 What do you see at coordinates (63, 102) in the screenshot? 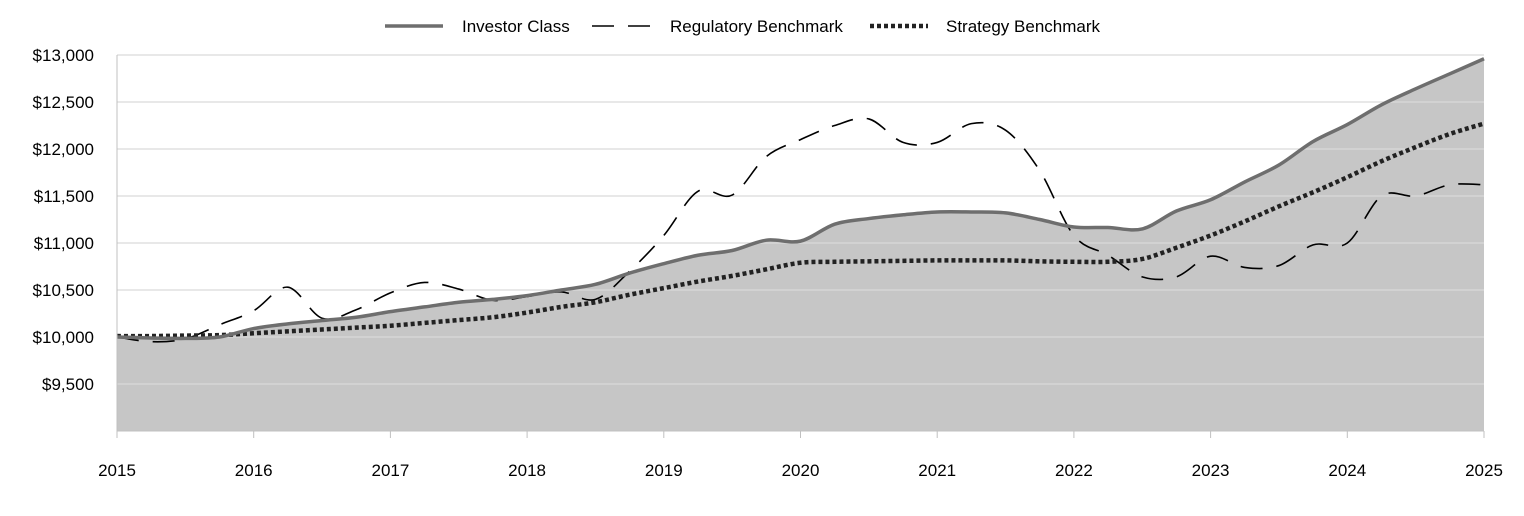
I see `y-tick-label: $12,500` at bounding box center [63, 102].